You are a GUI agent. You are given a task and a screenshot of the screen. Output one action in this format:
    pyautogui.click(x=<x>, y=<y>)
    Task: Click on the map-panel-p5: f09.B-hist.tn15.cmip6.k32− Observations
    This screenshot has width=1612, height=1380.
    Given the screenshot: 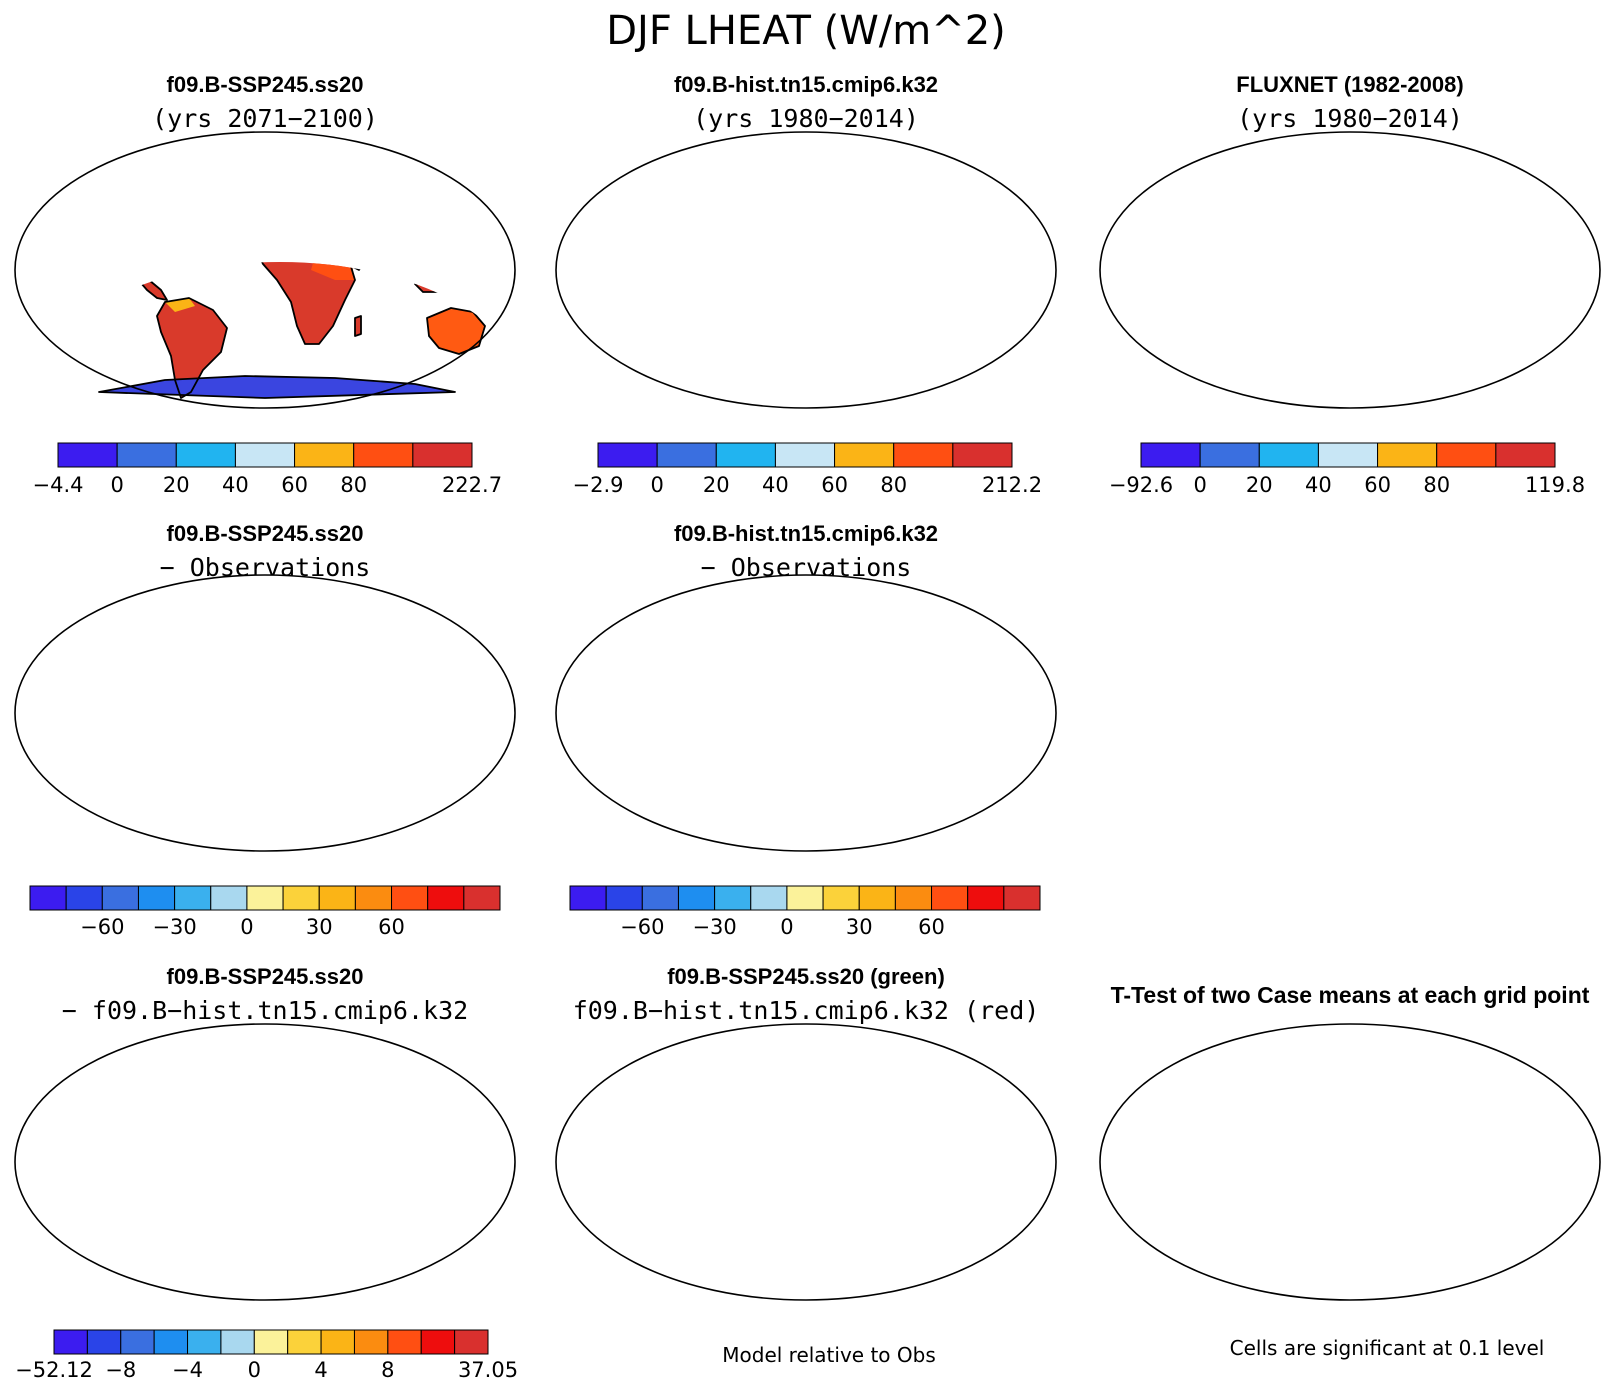 What is the action you would take?
    pyautogui.click(x=806, y=686)
    